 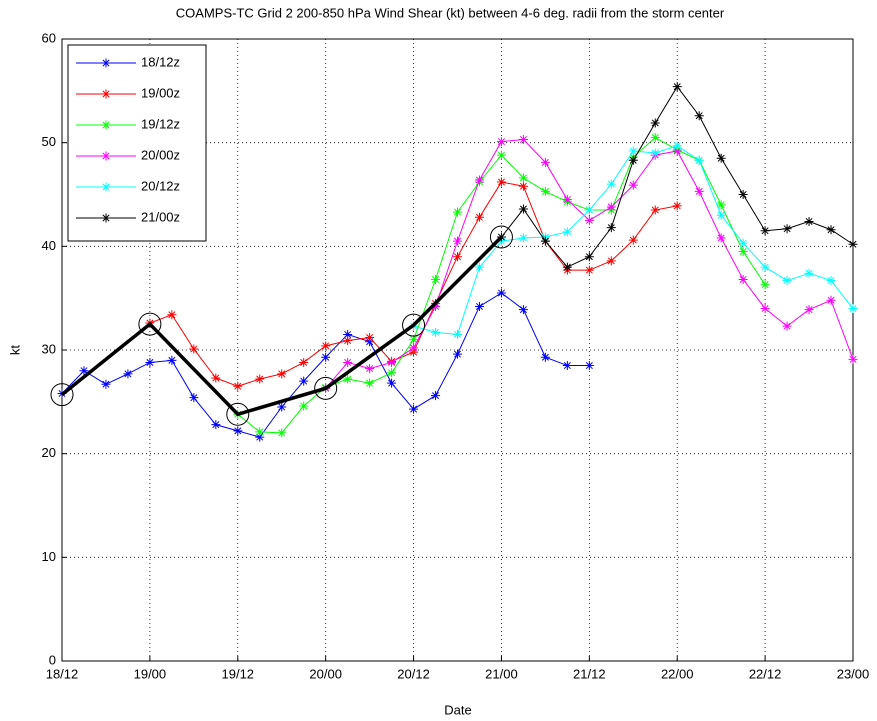 What do you see at coordinates (160, 92) in the screenshot?
I see `legend-label: 19/00z` at bounding box center [160, 92].